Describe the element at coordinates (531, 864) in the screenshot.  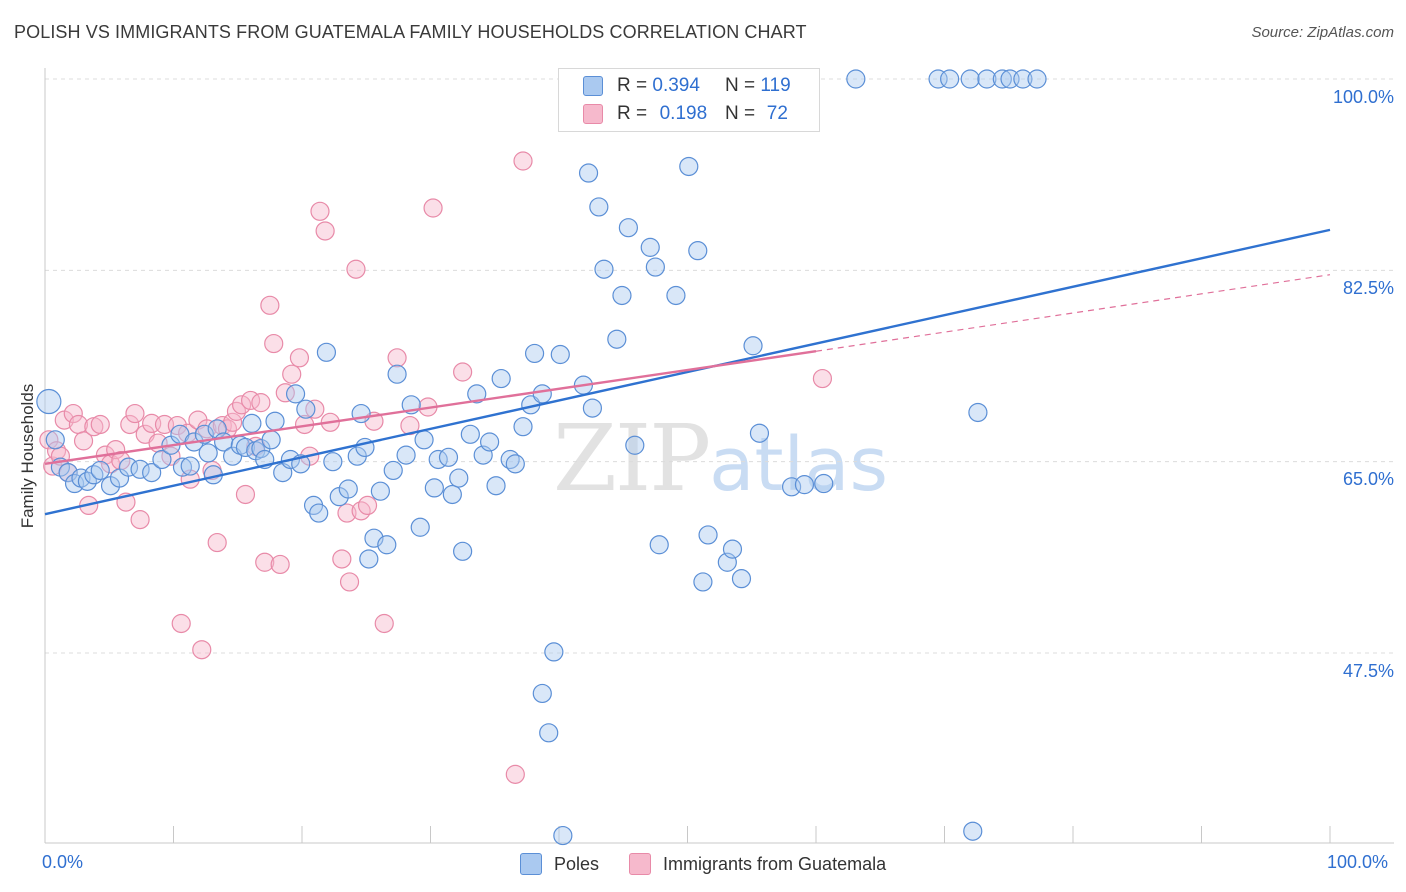
I see `legend-poles-swatch` at that location.